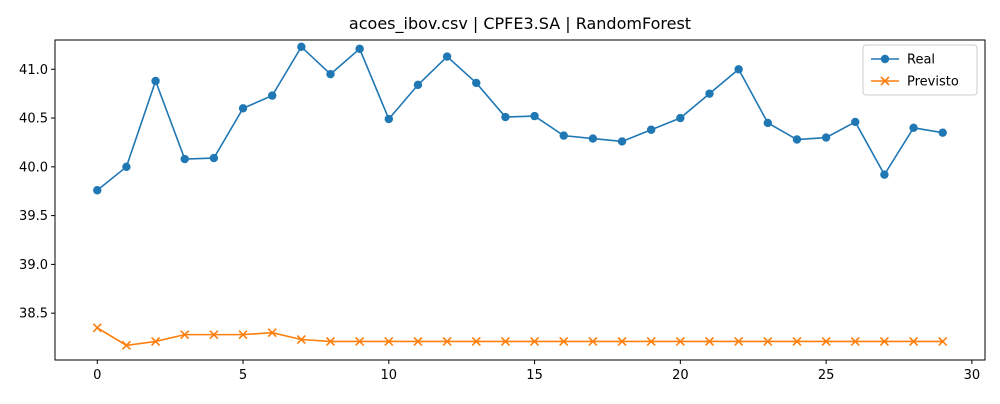  I want to click on legend: Real Previsto, so click(920, 70).